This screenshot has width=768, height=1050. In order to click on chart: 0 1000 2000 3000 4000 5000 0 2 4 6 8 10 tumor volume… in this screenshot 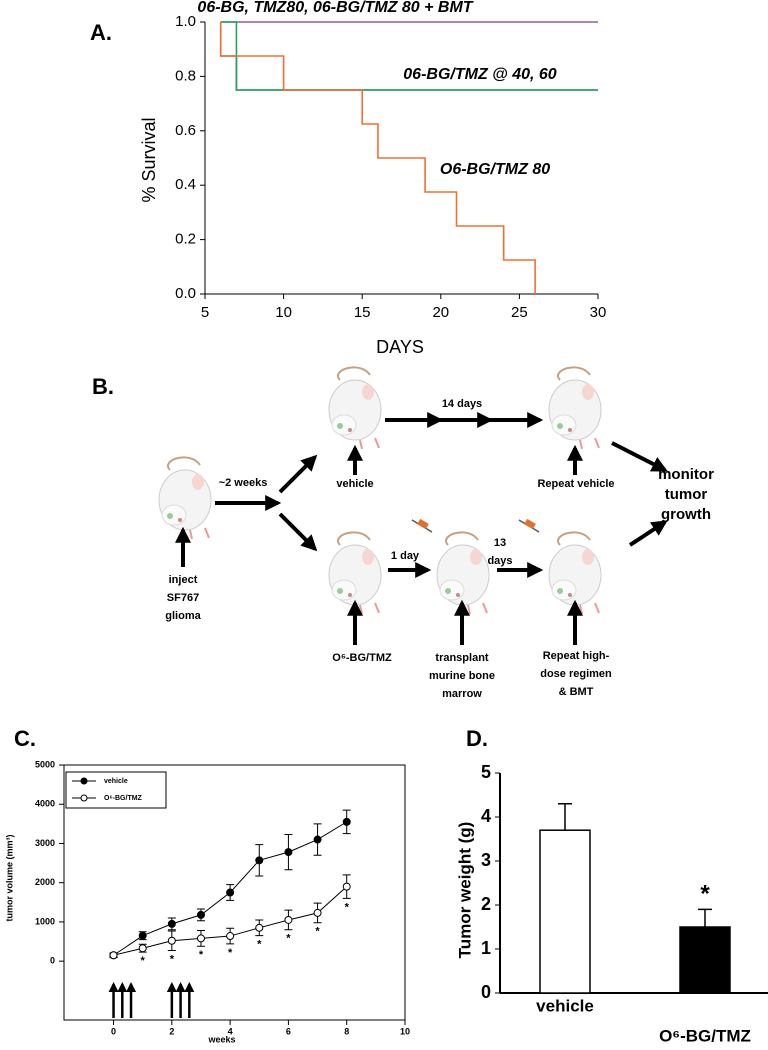, I will do `click(207, 901)`.